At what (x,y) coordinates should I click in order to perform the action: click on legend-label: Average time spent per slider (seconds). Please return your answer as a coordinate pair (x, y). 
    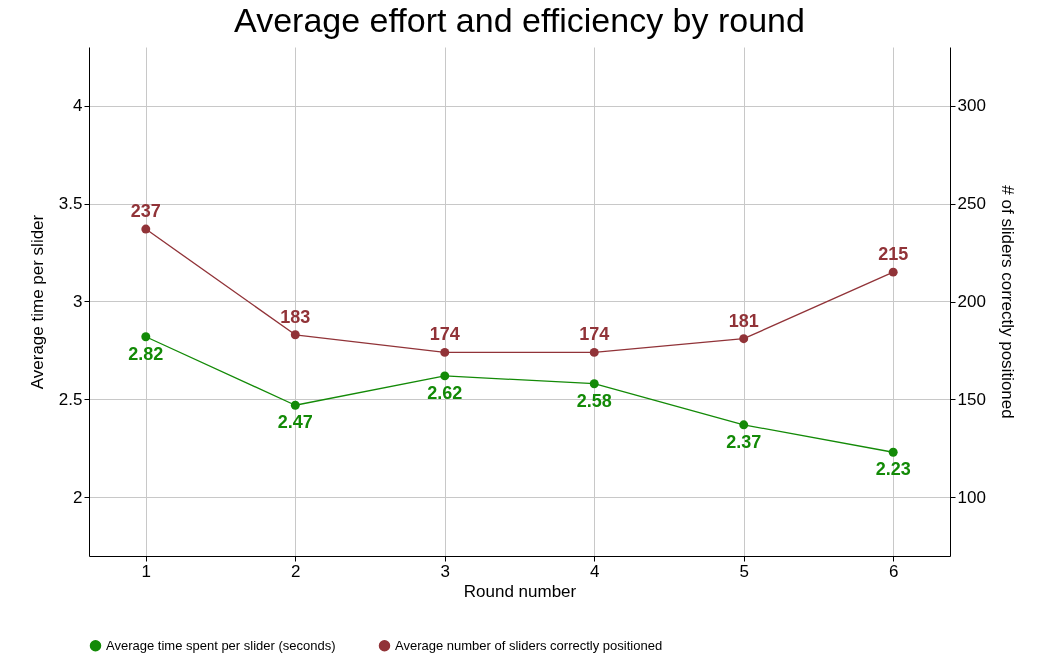
    Looking at the image, I should click on (221, 645).